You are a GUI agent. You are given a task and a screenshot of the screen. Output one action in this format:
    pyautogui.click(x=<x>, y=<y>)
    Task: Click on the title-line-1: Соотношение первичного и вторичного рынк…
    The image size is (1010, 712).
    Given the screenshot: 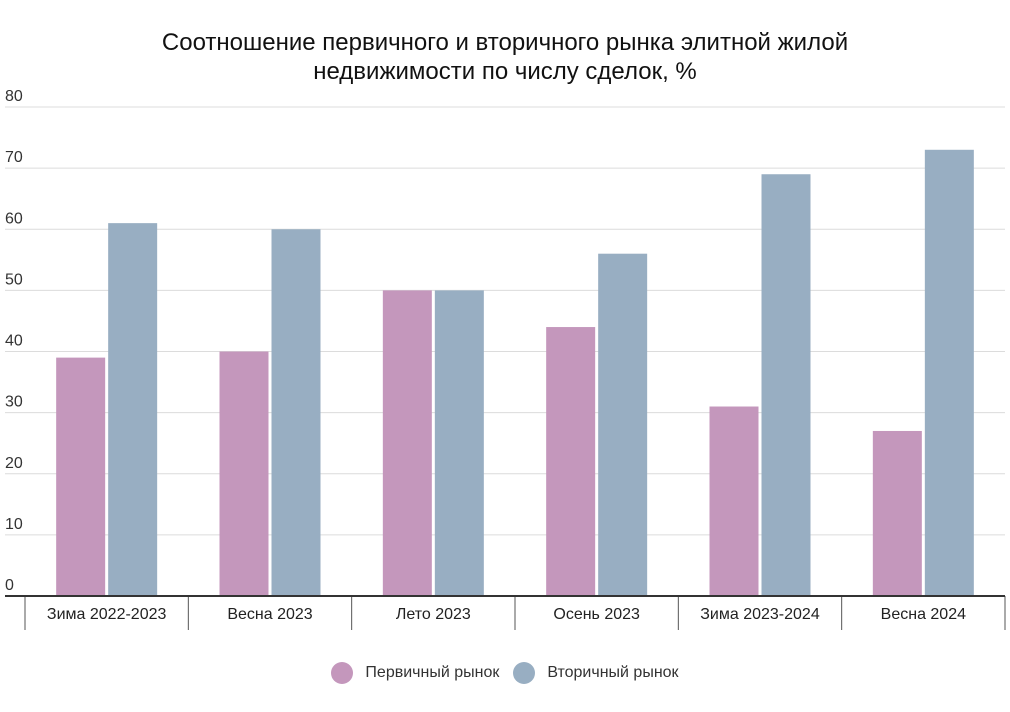 What is the action you would take?
    pyautogui.click(x=505, y=42)
    